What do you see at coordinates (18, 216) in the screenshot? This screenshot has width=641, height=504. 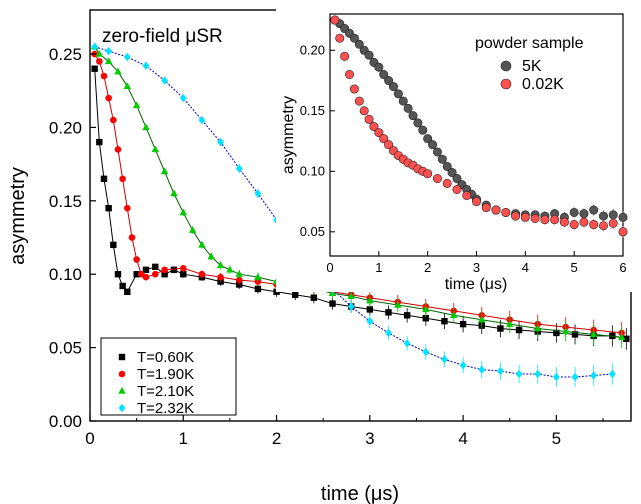 I see `main-y-axis-label: asymmetry` at bounding box center [18, 216].